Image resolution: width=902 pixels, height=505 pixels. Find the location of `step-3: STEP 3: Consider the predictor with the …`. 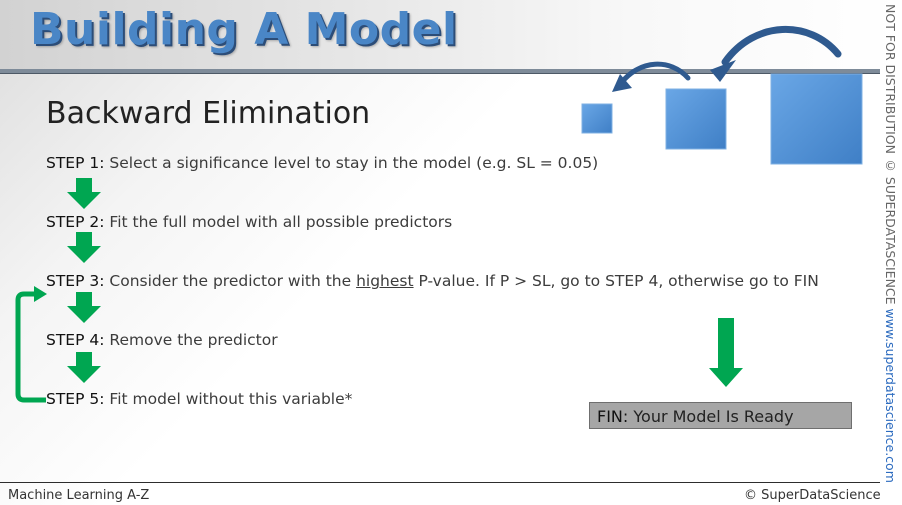

step-3: STEP 3: Consider the predictor with the … is located at coordinates (432, 281).